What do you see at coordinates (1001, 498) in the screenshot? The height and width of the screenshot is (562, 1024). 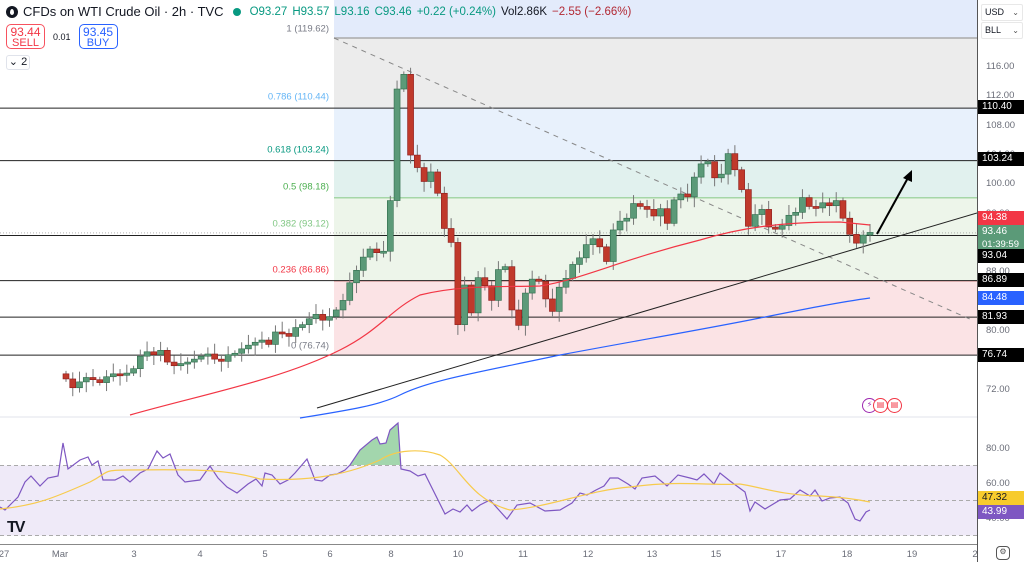 I see `tag-rsi-ma: 47.32` at bounding box center [1001, 498].